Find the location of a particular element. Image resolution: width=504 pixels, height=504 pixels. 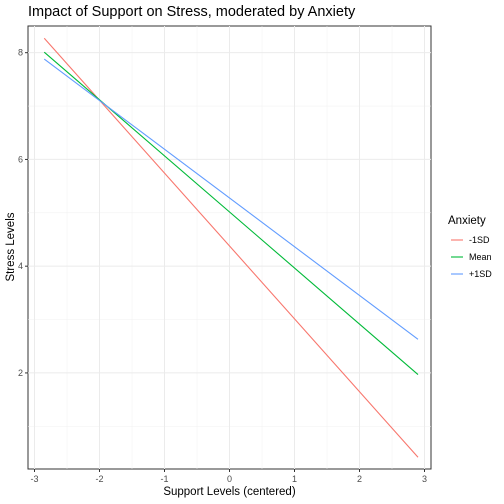

legend-title: Anxiety is located at coordinates (467, 221).